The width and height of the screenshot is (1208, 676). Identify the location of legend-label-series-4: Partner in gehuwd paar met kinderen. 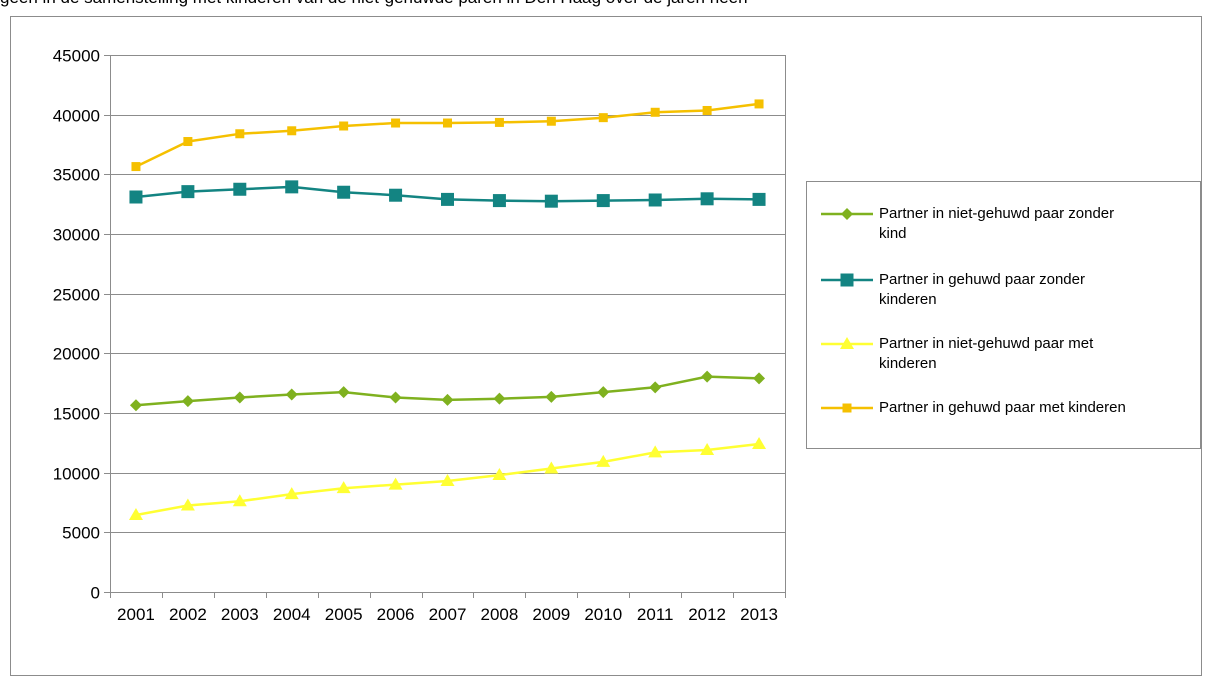
(1039, 408).